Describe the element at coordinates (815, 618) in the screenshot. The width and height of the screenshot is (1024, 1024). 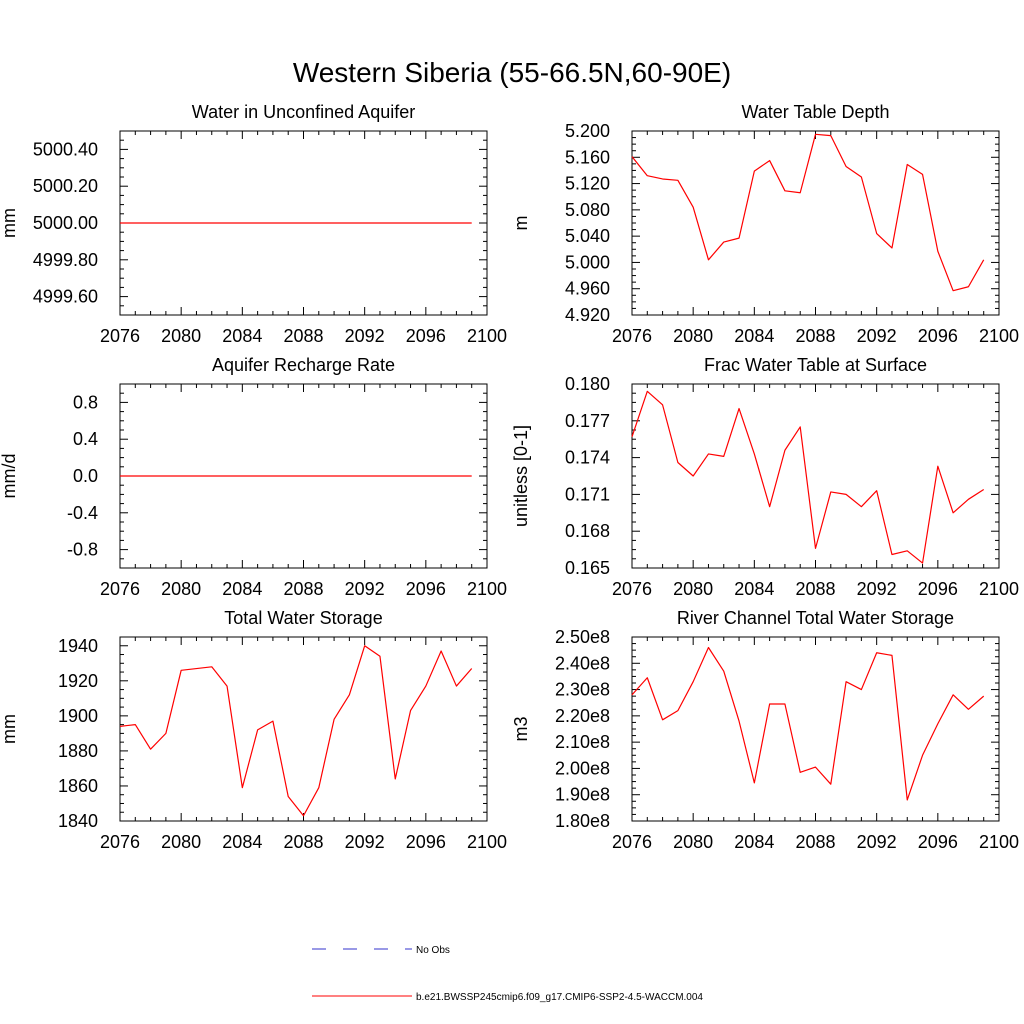
I see `panel-title: River Channel Total Water Storage` at that location.